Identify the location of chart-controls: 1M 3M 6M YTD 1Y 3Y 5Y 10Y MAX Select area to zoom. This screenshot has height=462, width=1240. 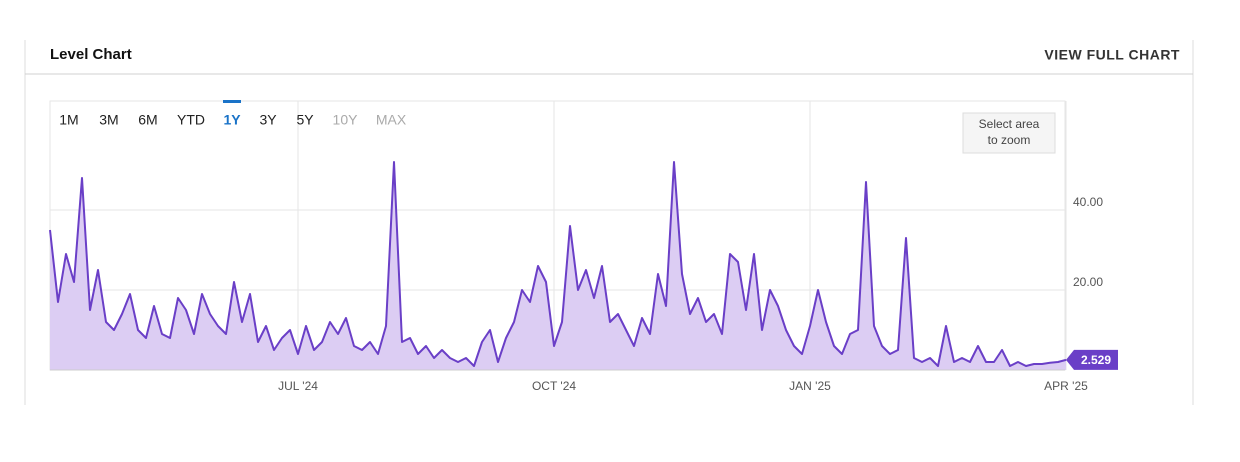
(557, 127).